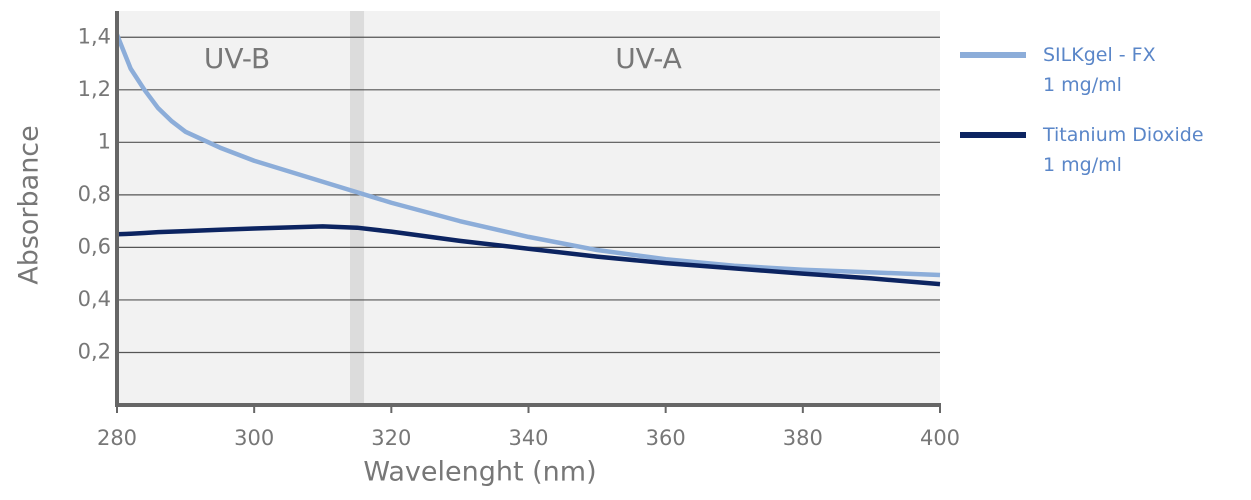  What do you see at coordinates (1123, 150) in the screenshot?
I see `legend-label: Titanium Dioxide 1 mg/ml` at bounding box center [1123, 150].